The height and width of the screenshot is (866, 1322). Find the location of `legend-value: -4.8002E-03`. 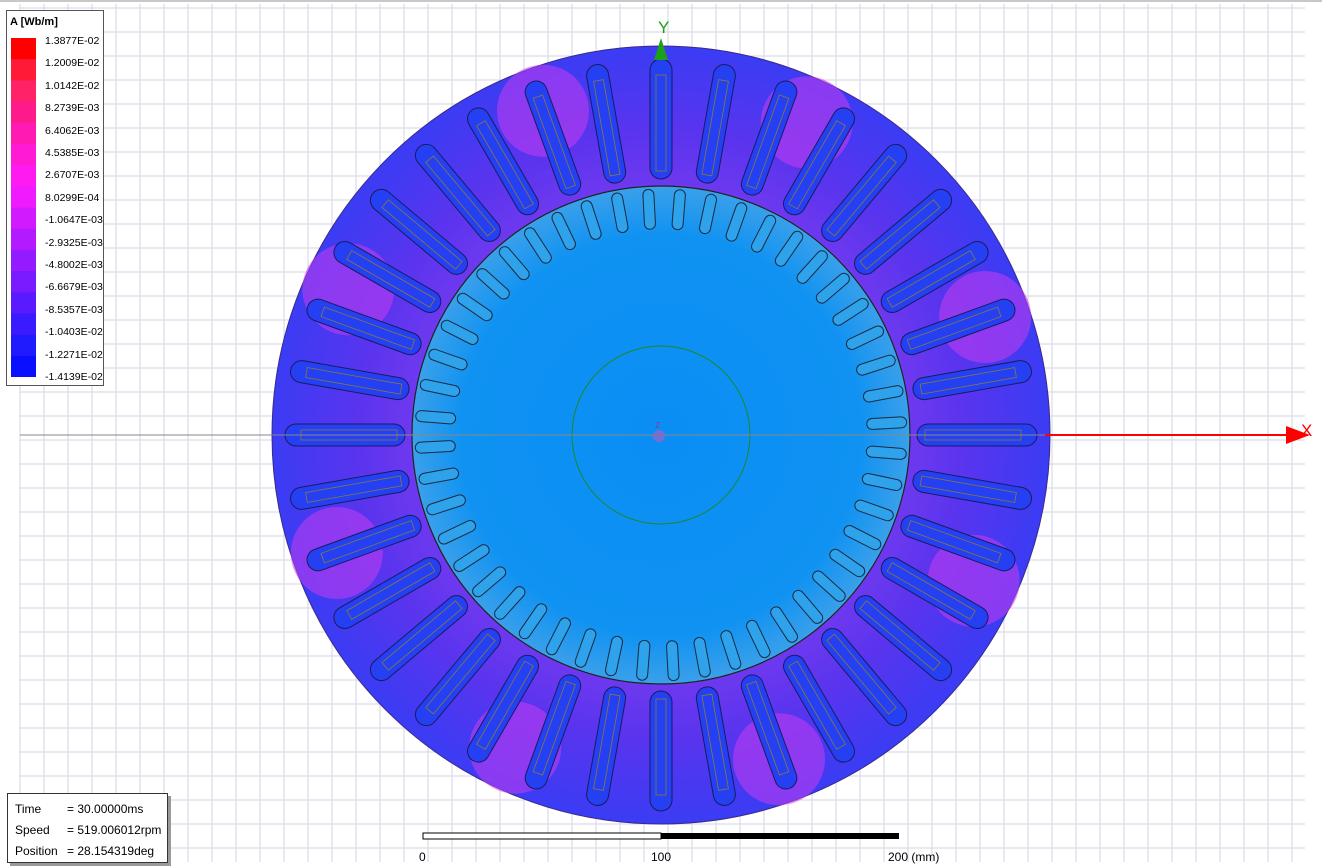

legend-value: -4.8002E-03 is located at coordinates (74, 265).